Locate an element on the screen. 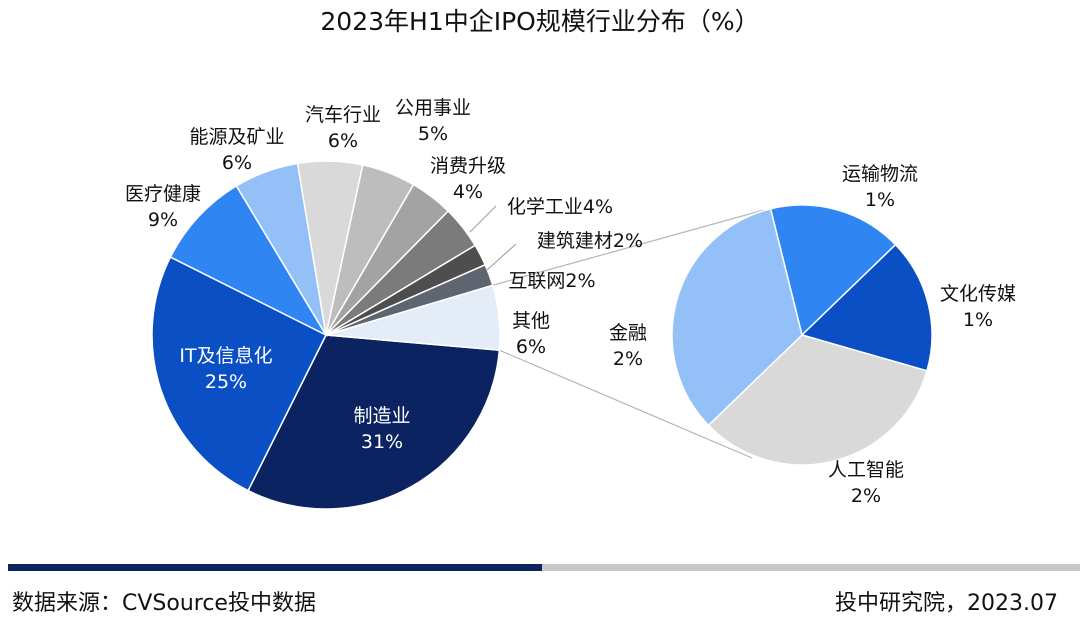  data-source: 数据来源：CVSource投中数据 is located at coordinates (164, 603).